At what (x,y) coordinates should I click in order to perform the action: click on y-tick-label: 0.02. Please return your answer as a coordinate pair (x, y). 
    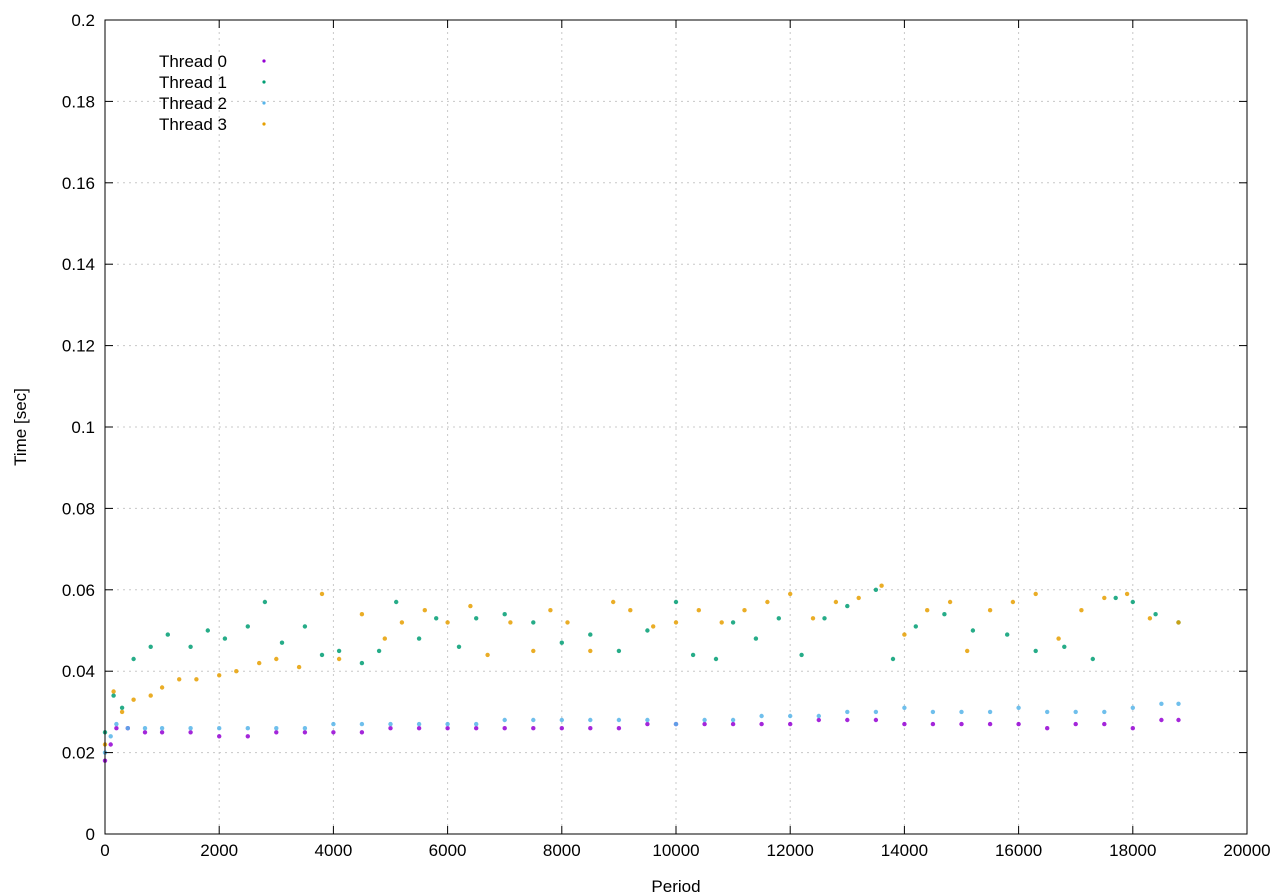
    Looking at the image, I should click on (78, 753).